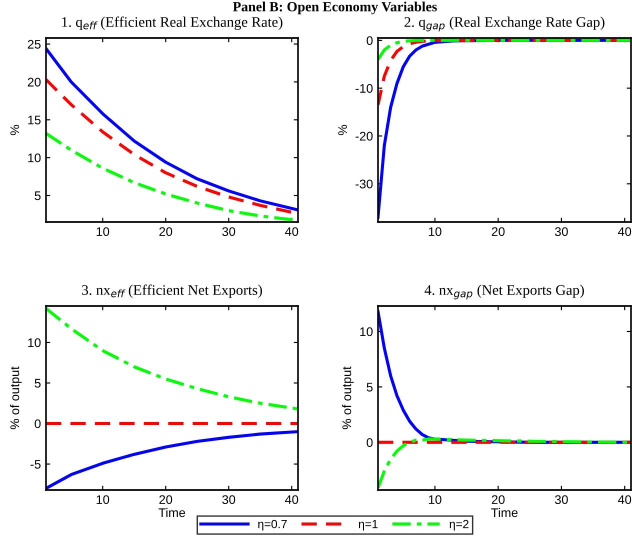 This screenshot has width=632, height=540. What do you see at coordinates (35, 464) in the screenshot?
I see `y-tick-label: -5` at bounding box center [35, 464].